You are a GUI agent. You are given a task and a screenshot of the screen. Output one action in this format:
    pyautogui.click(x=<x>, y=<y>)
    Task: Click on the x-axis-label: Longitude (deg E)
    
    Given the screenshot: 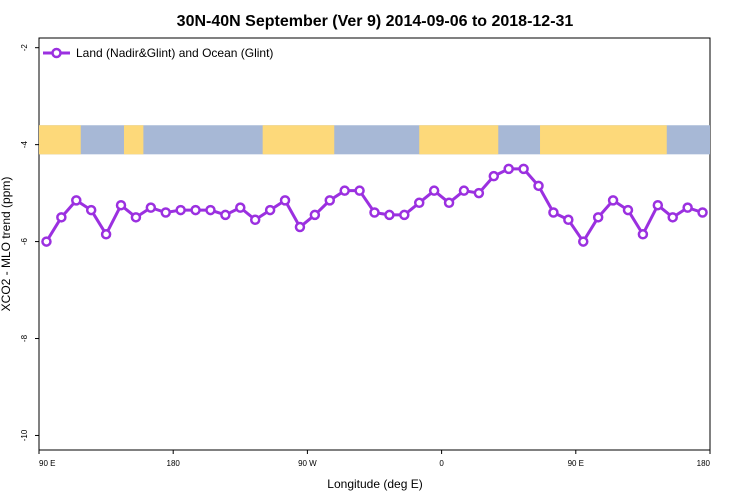 What is the action you would take?
    pyautogui.click(x=374, y=484)
    